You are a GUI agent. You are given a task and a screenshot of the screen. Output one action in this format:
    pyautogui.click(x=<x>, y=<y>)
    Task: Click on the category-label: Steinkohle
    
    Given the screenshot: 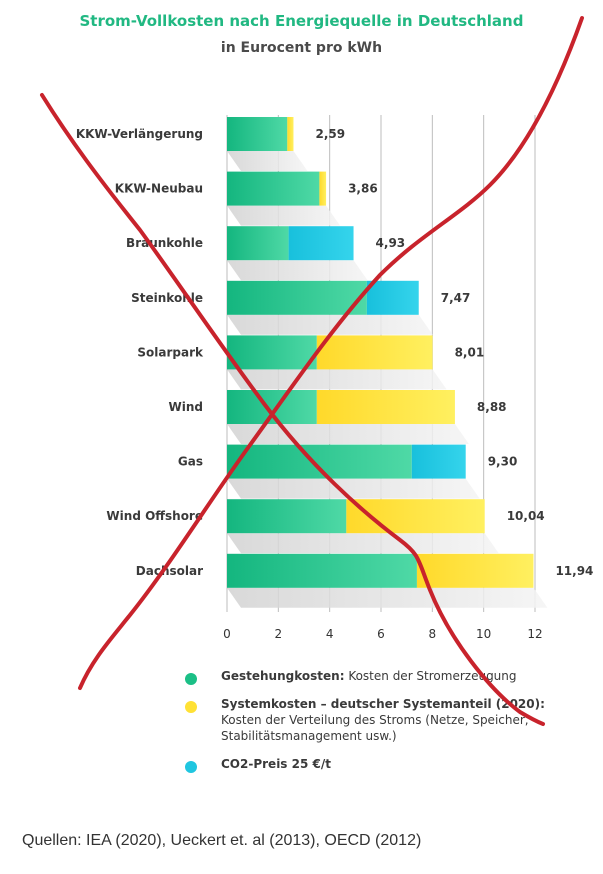 What is the action you would take?
    pyautogui.click(x=167, y=298)
    